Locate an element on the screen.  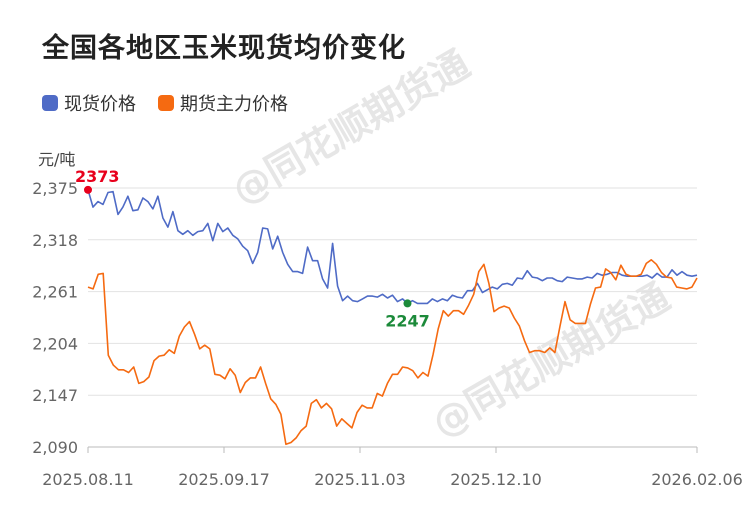
x-tick-label: 2025.08.11 is located at coordinates (88, 479).